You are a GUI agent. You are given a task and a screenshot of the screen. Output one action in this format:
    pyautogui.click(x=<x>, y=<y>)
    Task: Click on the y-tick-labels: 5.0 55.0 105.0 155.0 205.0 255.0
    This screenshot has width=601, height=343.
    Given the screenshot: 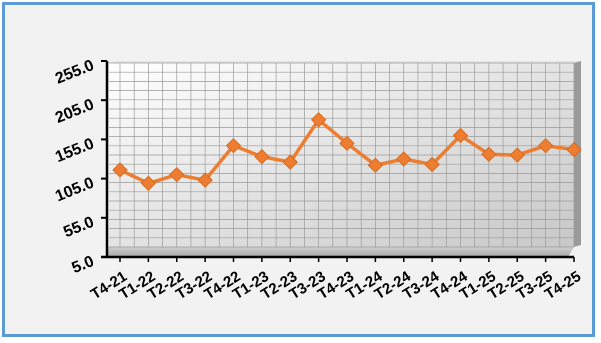 What is the action you would take?
    pyautogui.click(x=80, y=167)
    